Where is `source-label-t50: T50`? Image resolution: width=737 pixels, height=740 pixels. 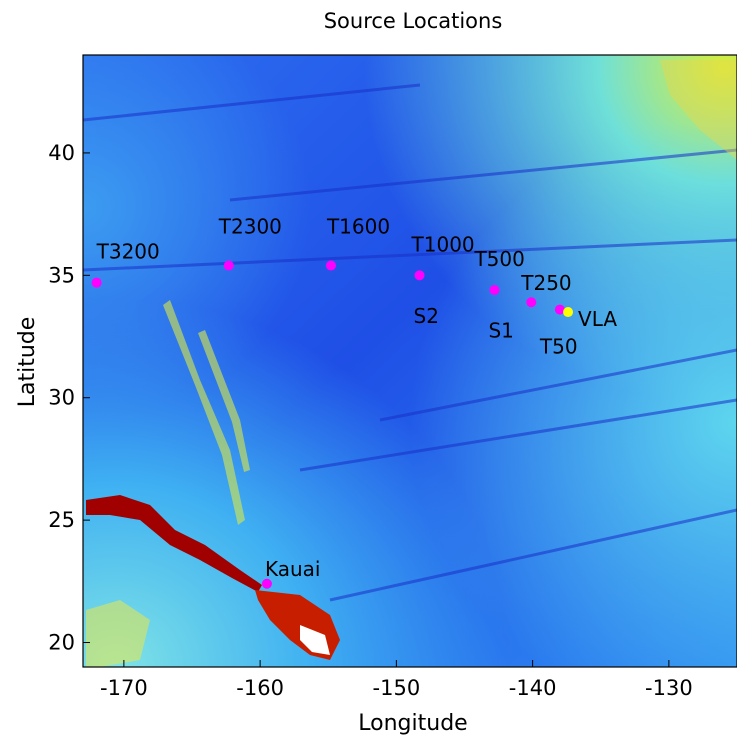
source-label-t50: T50 is located at coordinates (558, 347).